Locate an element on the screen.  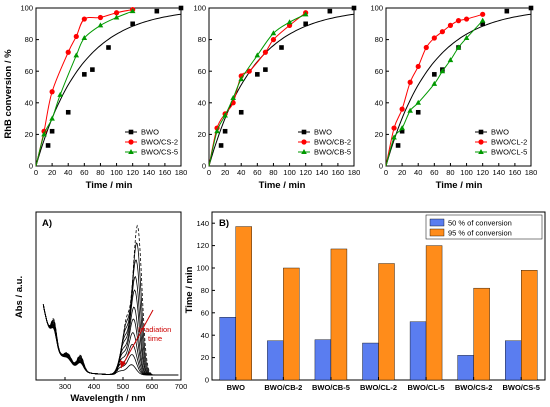
legend-label: BWO/CB-2 is located at coordinates (332, 142).